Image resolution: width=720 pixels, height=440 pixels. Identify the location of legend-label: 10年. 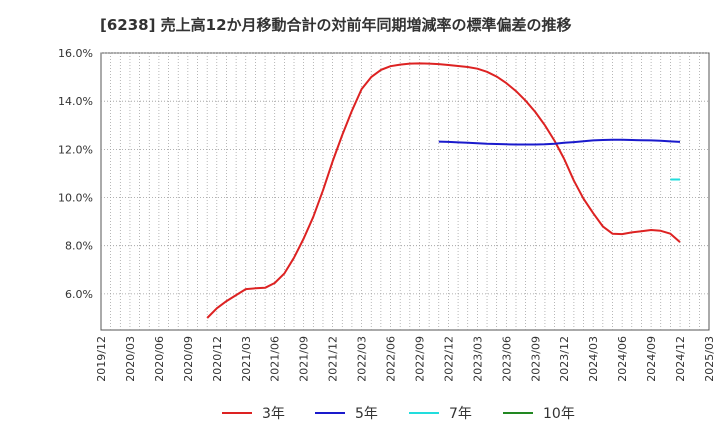
(559, 414).